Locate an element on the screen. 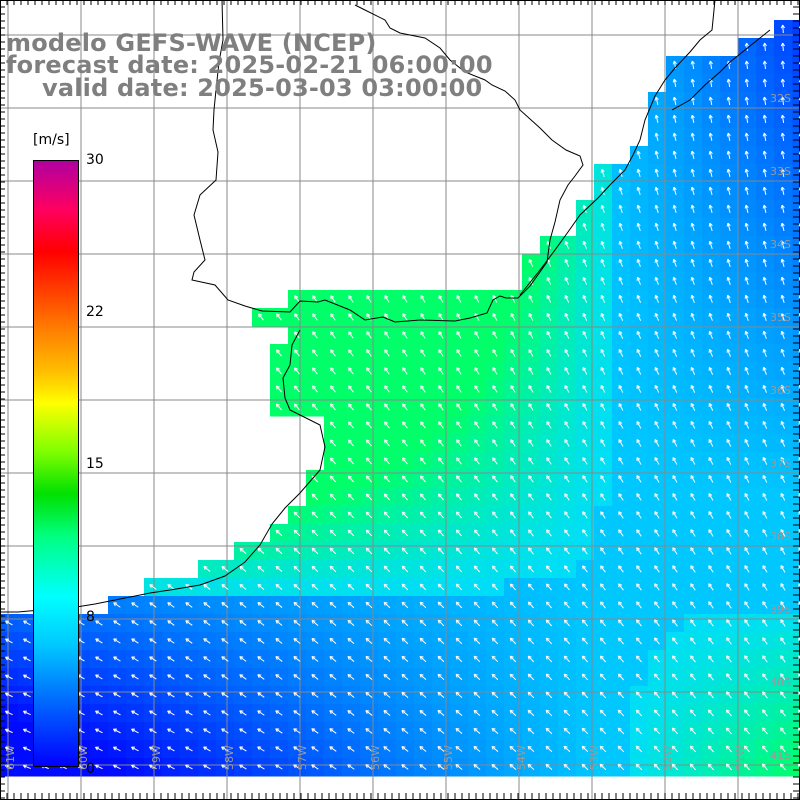  latitude-label: 39S is located at coordinates (780, 609).